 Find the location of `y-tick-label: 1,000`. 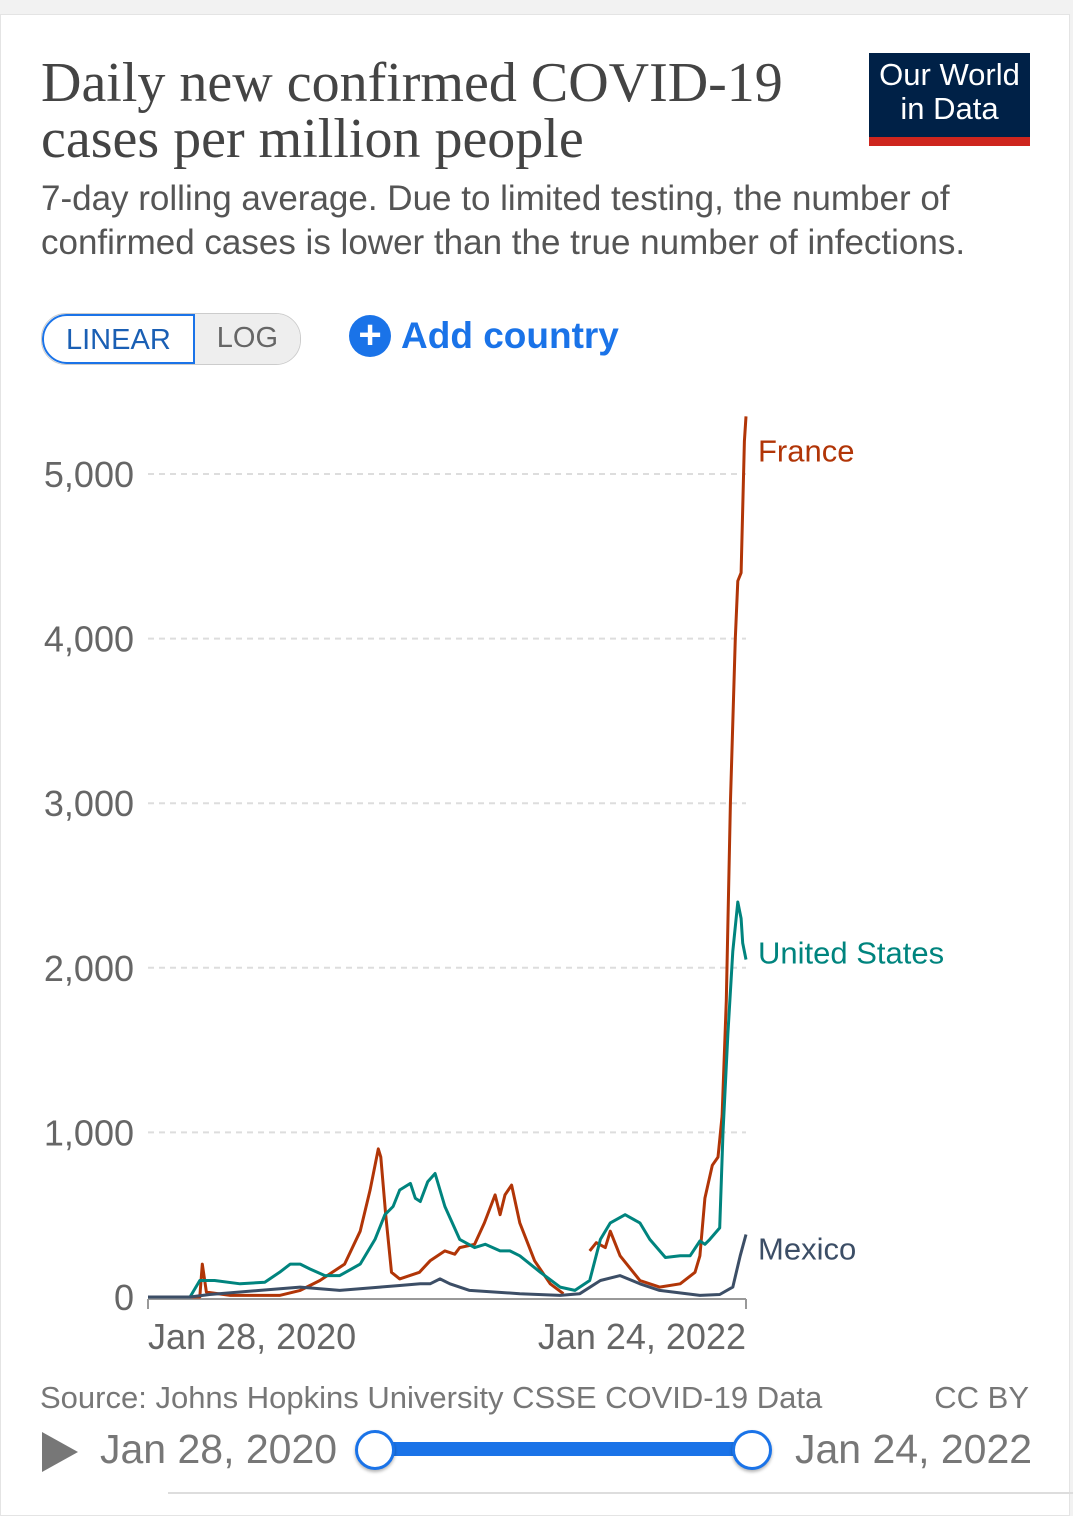

y-tick-label: 1,000 is located at coordinates (89, 1132).